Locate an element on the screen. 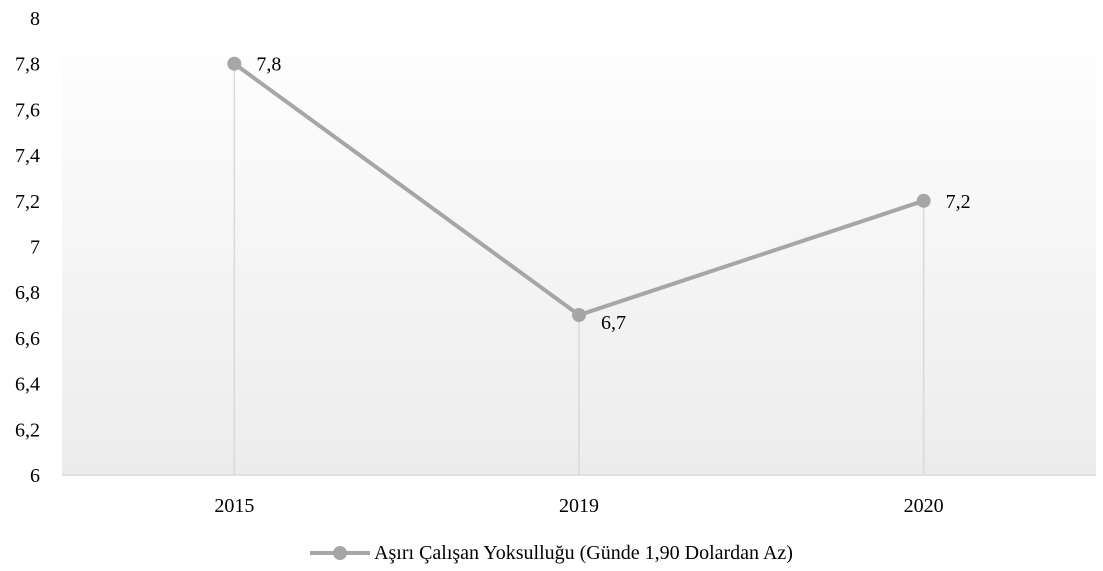  y-tick-label: 7,8 is located at coordinates (27, 65).